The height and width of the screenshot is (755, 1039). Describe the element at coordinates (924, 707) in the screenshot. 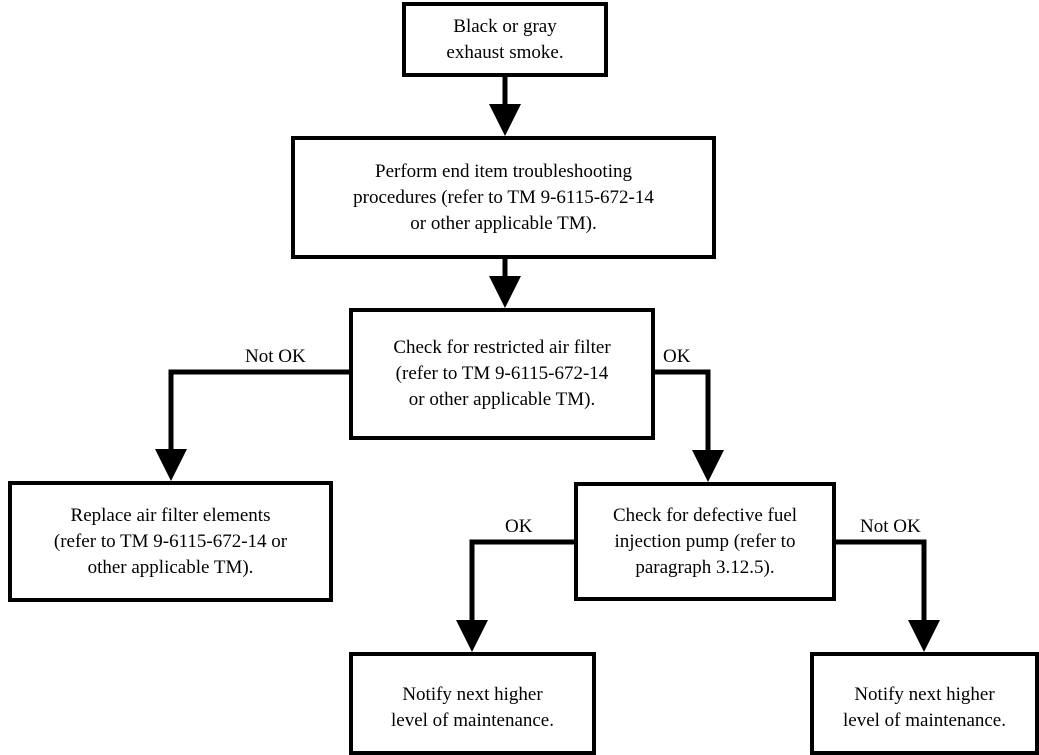

I see `notify-maintenance-right-text: Notify next higher level of maintenance.` at that location.